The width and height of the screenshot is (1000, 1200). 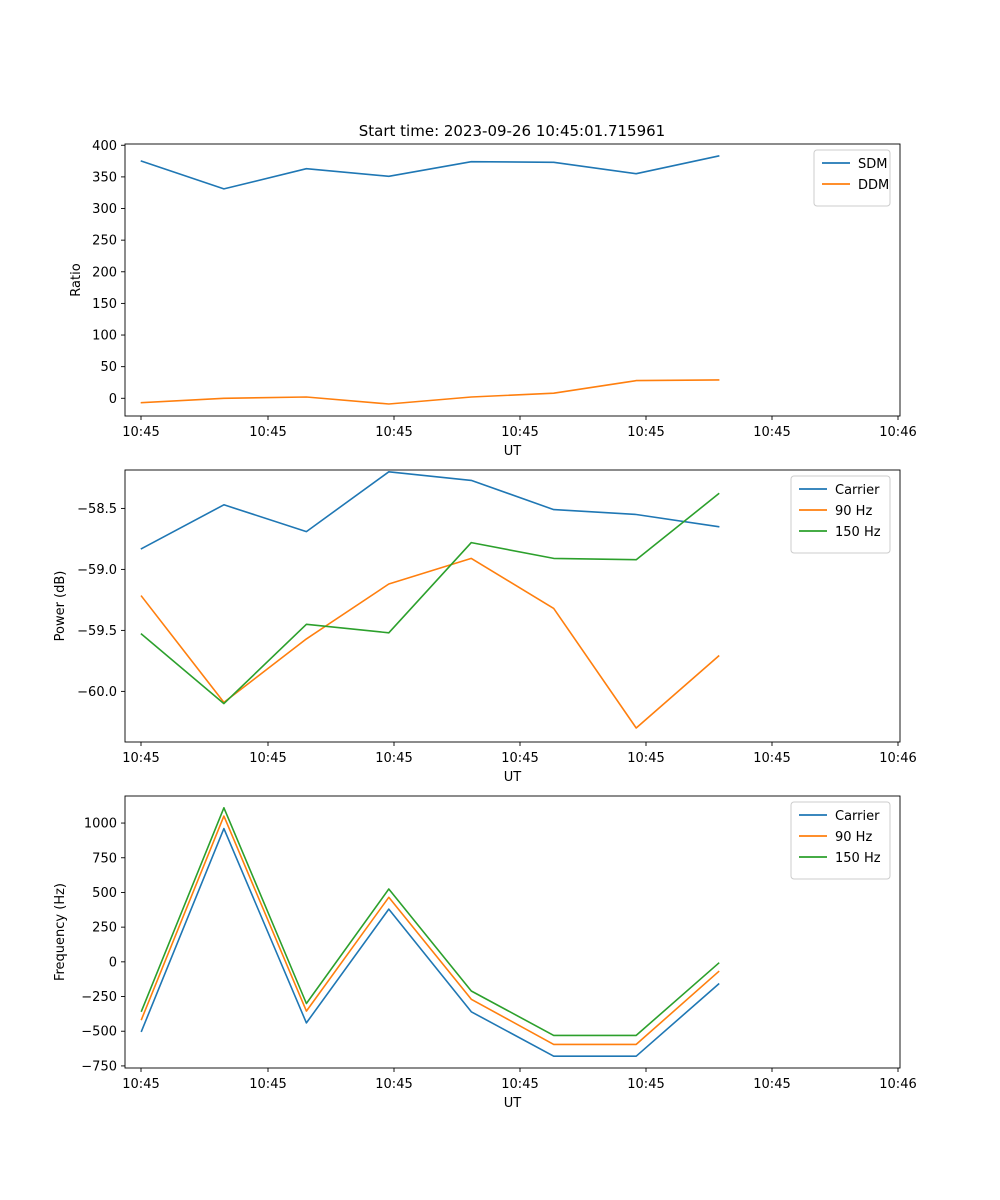 I want to click on y-tick-label: −250, so click(x=99, y=997).